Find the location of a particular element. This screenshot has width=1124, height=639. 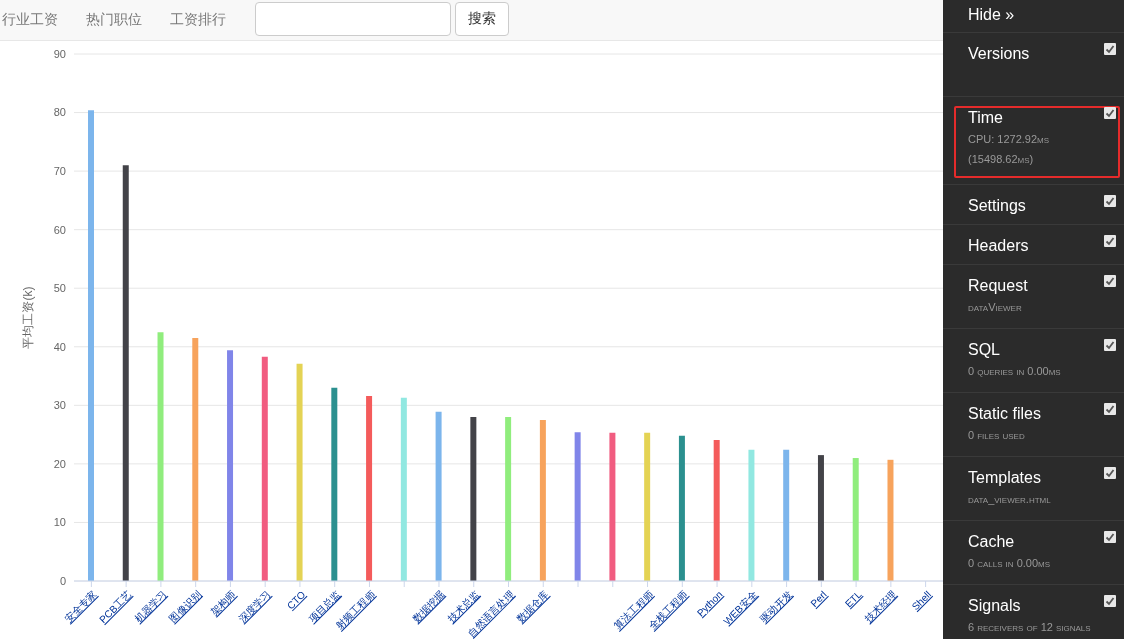

y-axis-title: 平均工资(k) is located at coordinates (28, 317).